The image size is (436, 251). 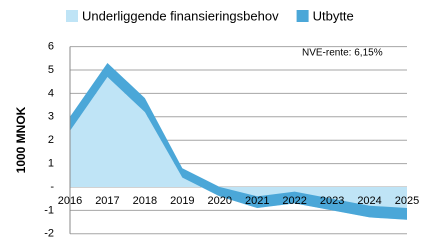 I want to click on y-tick-label: 6, so click(x=51, y=47).